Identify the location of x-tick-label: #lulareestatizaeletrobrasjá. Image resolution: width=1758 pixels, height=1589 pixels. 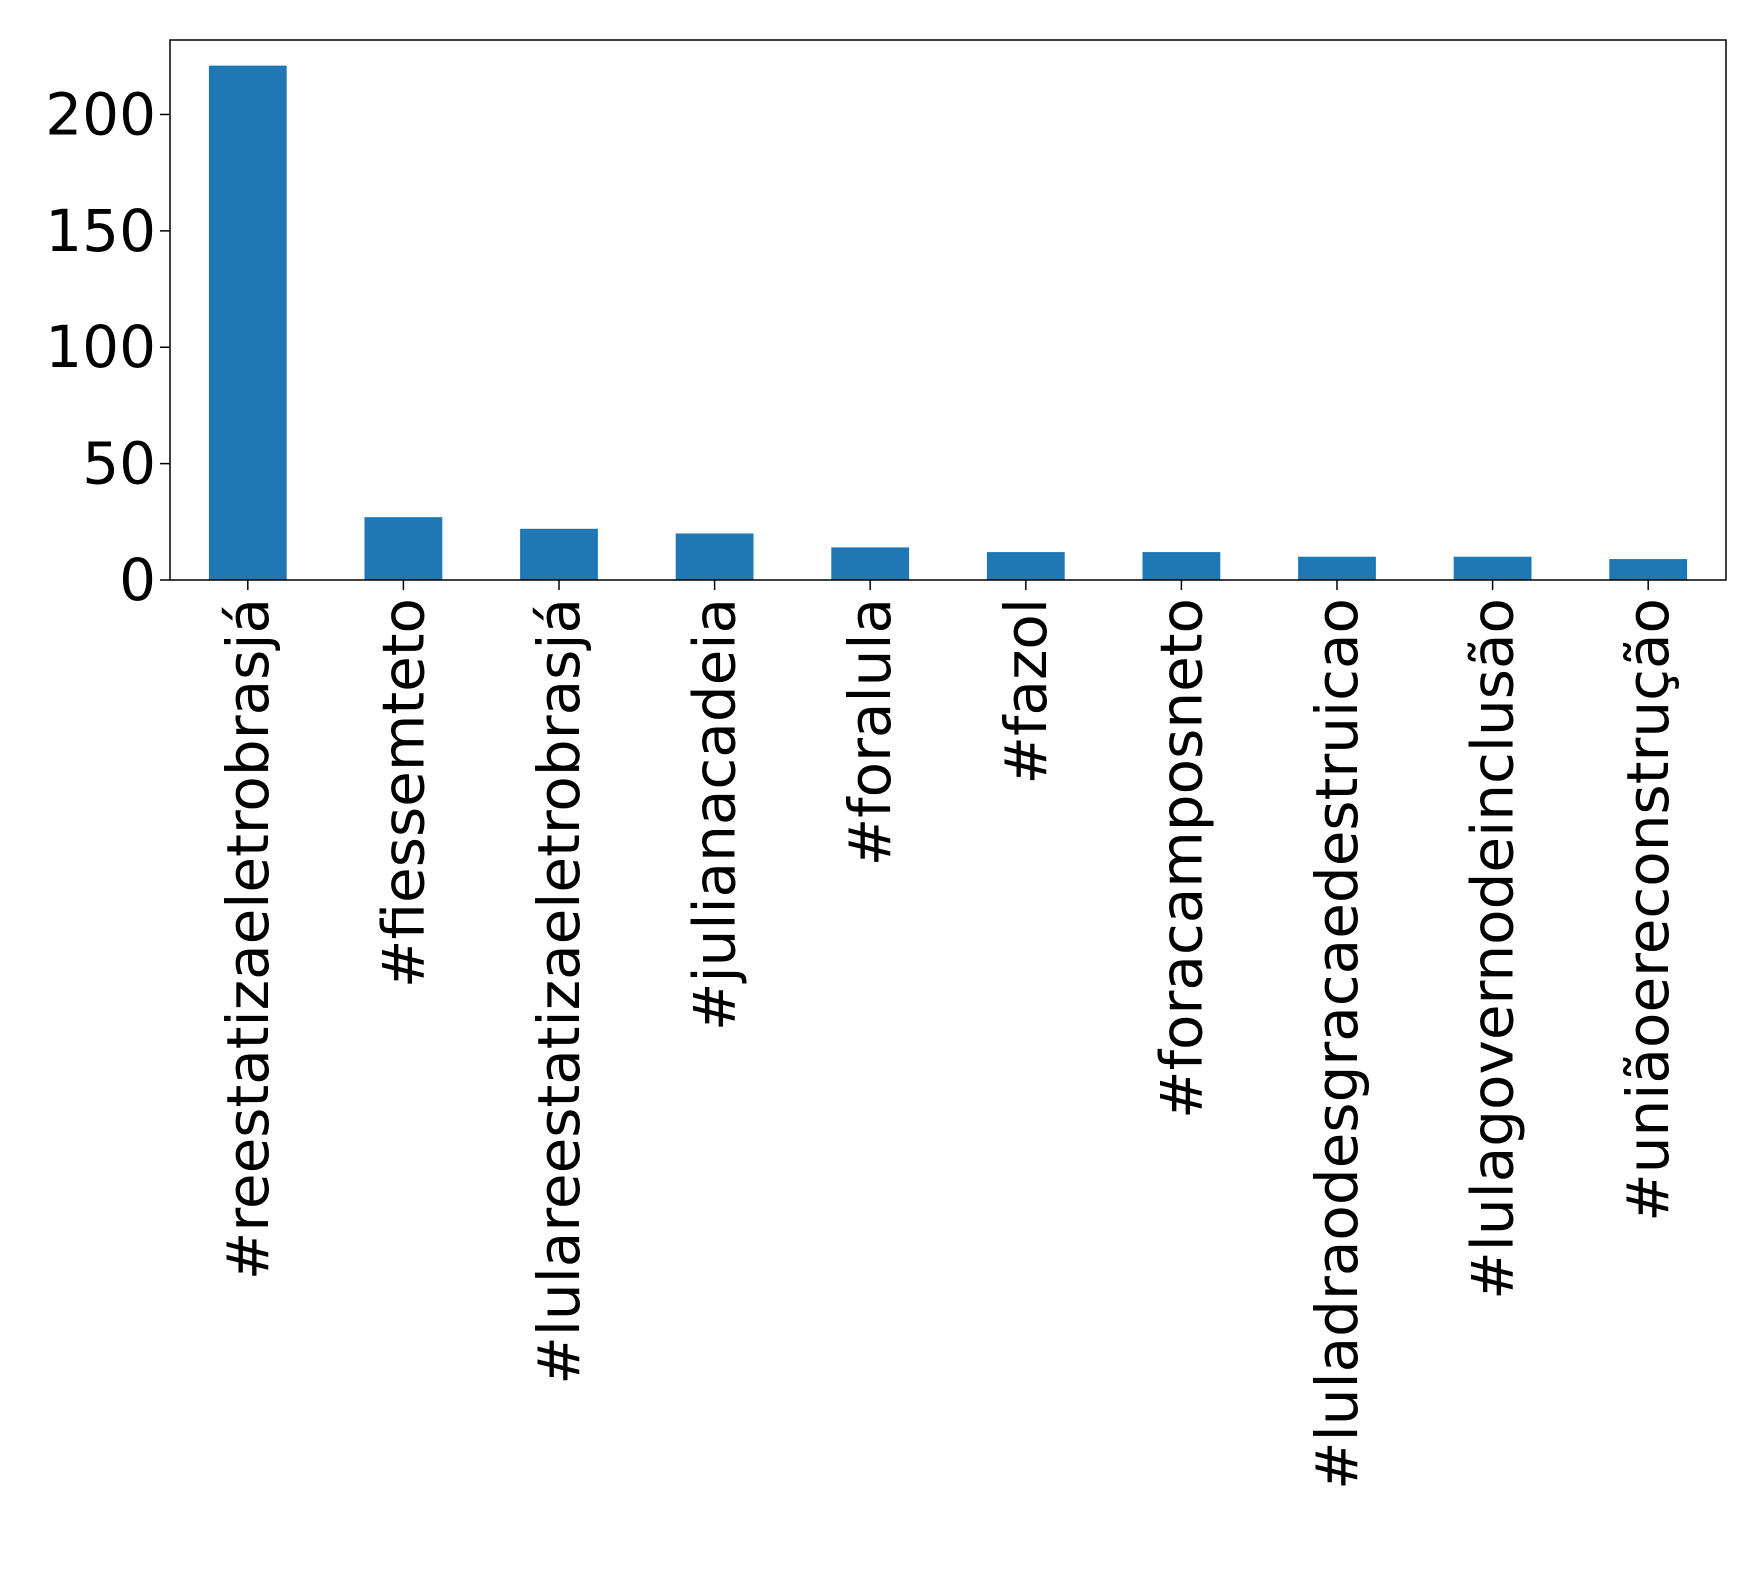
(559, 991).